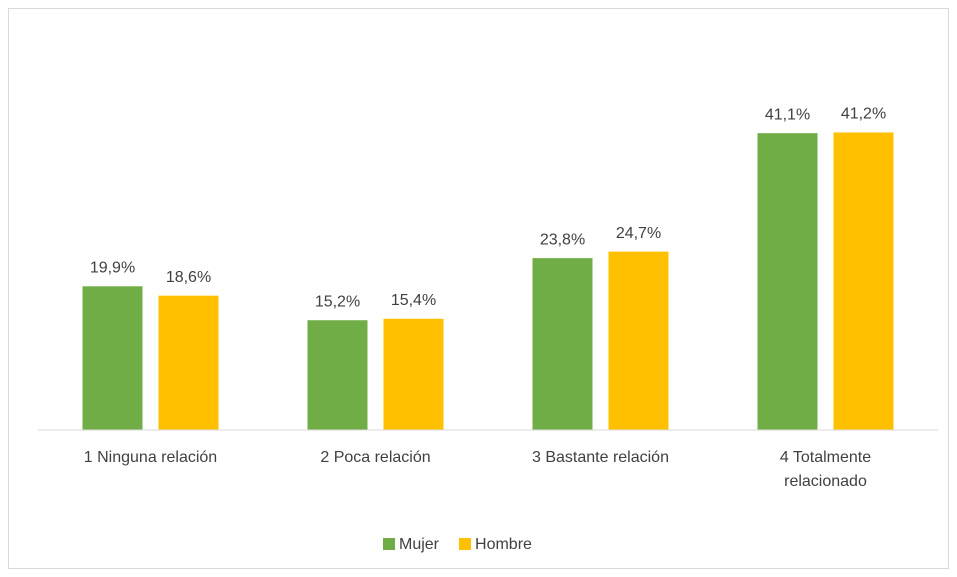  I want to click on data-label: 18,6%, so click(188, 277).